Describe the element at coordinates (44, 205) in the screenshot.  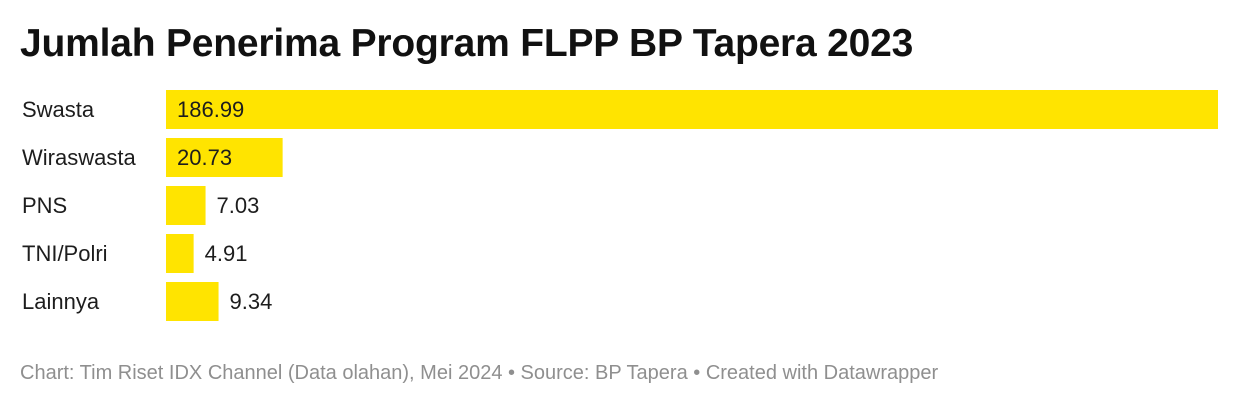
I see `category-label: PNS` at that location.